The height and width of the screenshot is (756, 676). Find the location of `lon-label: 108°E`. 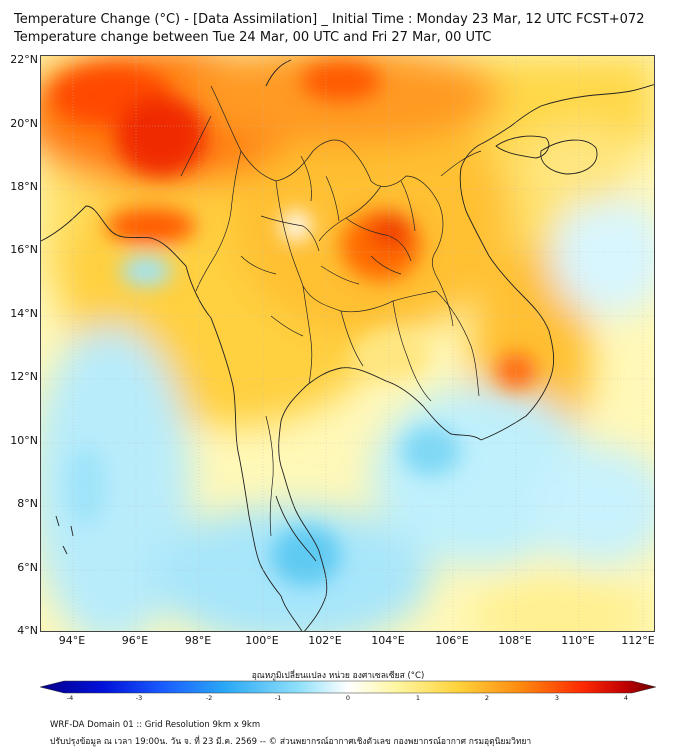

lon-label: 108°E is located at coordinates (515, 640).